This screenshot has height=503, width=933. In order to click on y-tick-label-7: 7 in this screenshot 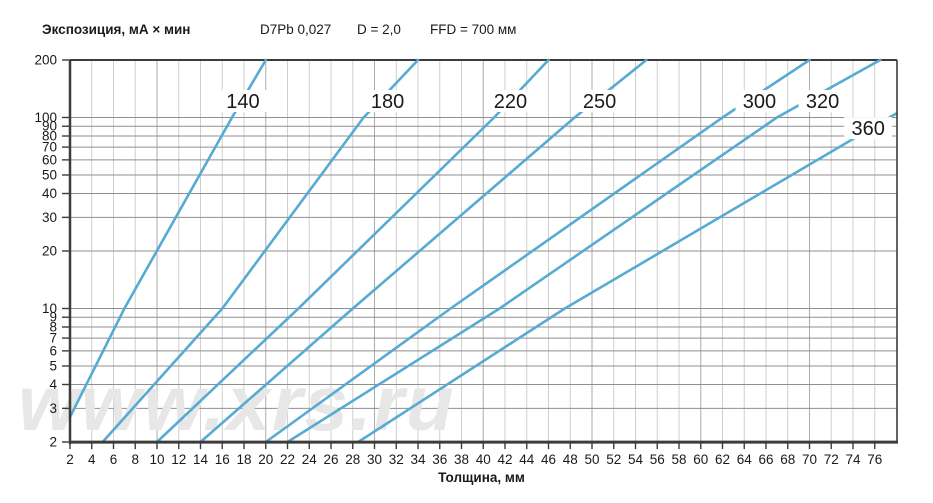, I will do `click(53, 338)`.